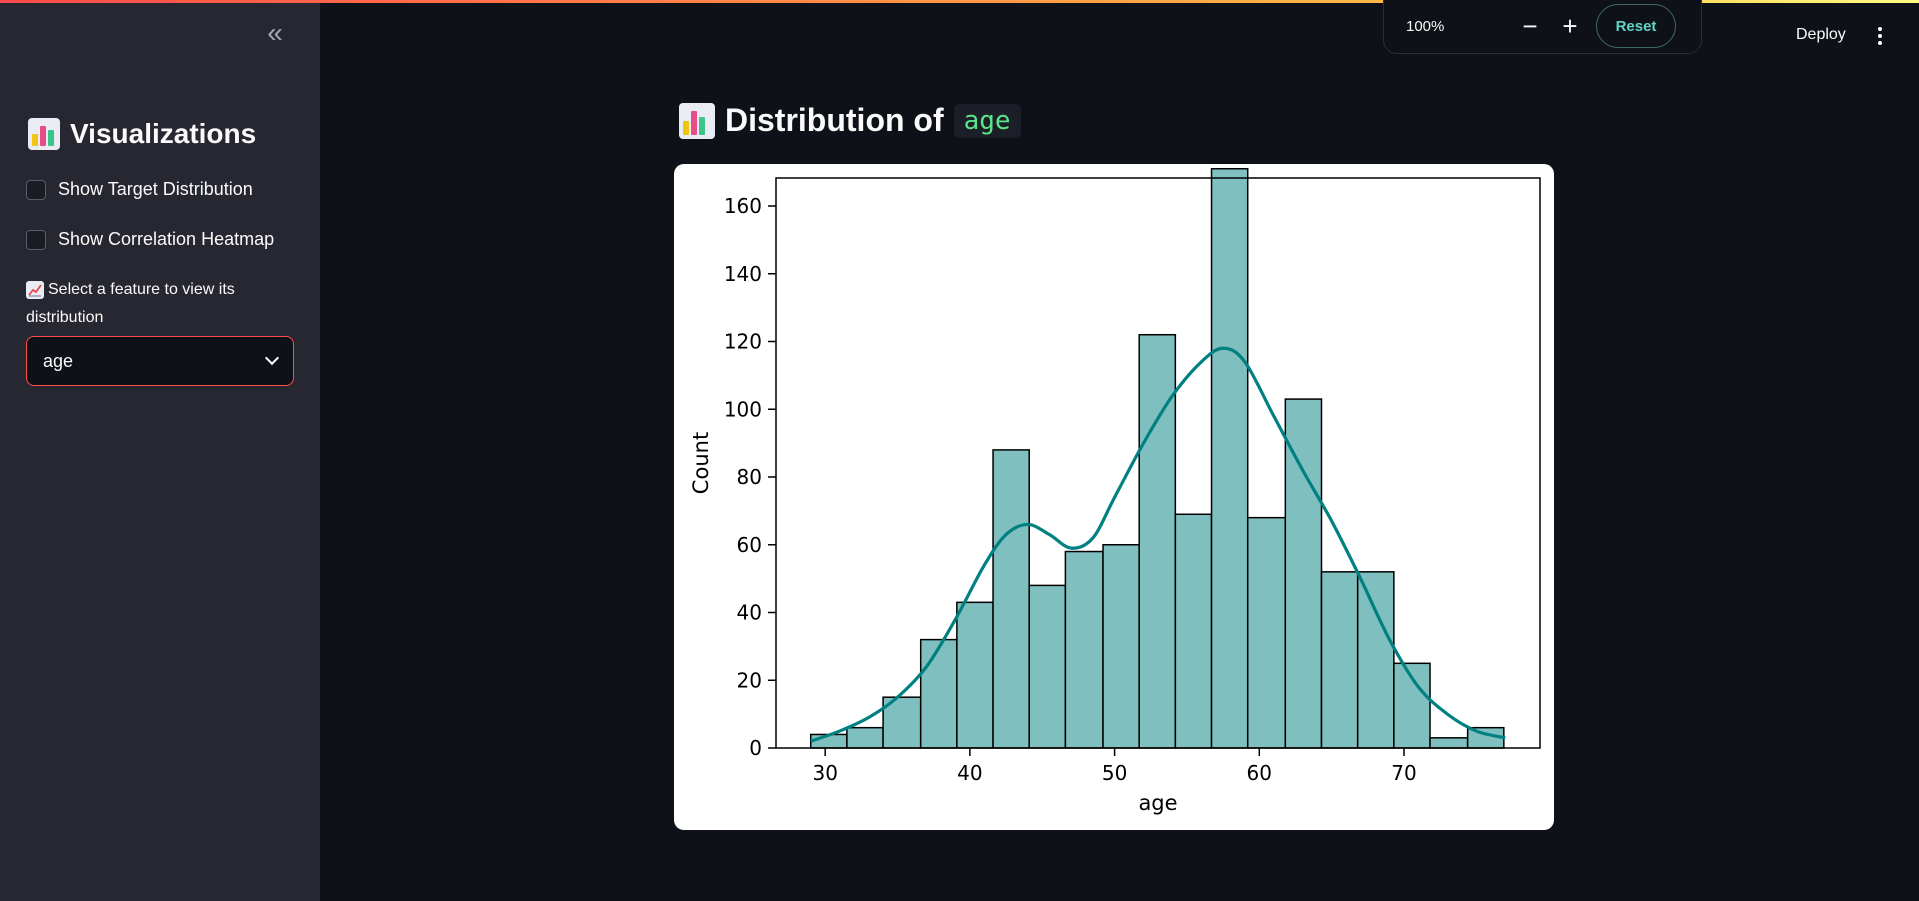 This screenshot has height=901, width=1919. I want to click on show-correlation-heatmap-checkbox: Show Correlation Heatmap, so click(150, 239).